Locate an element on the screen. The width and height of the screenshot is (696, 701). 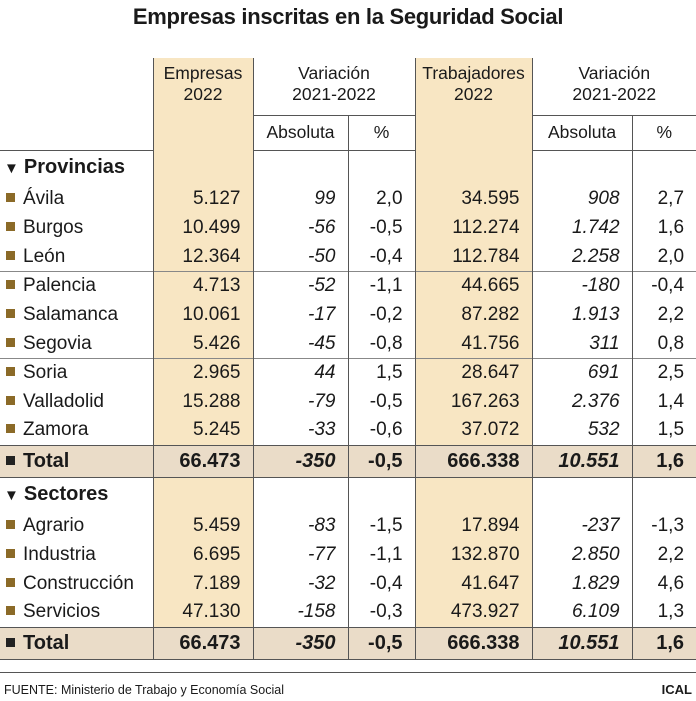
row-label: Zamora is located at coordinates (76, 430).